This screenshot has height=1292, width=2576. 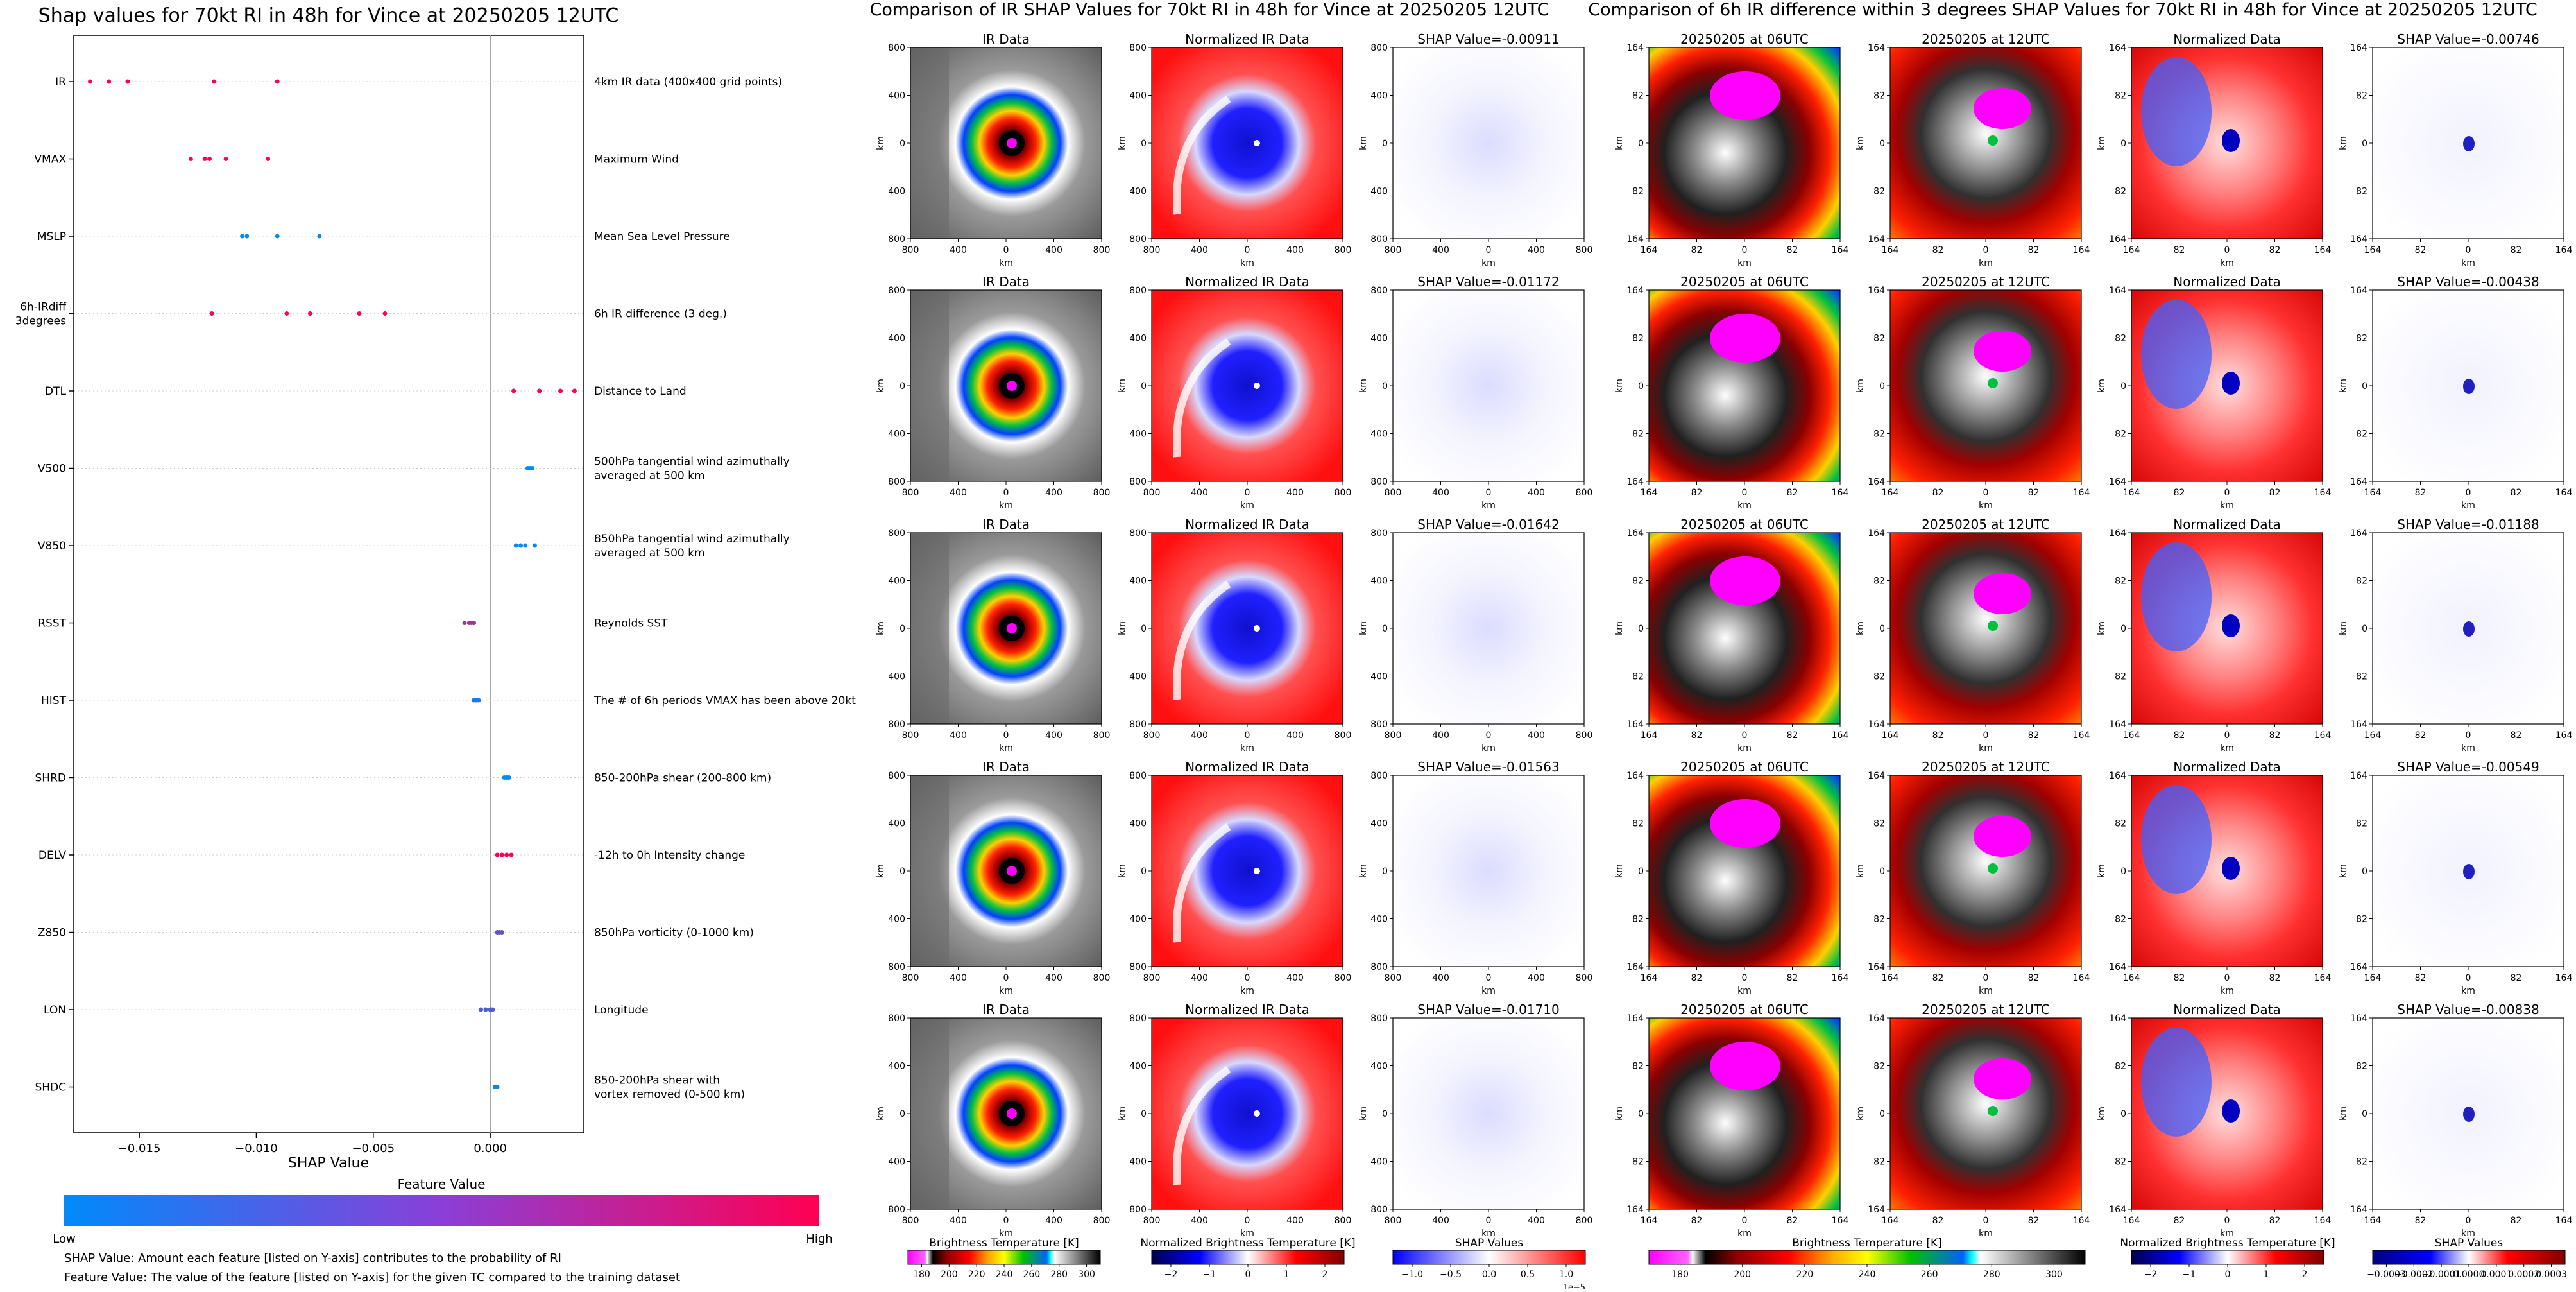 I want to click on shap-colorbar: SHAP Values −1.0 −0.5 0.0 0.5 1.0 1e−5, so click(x=1489, y=1264).